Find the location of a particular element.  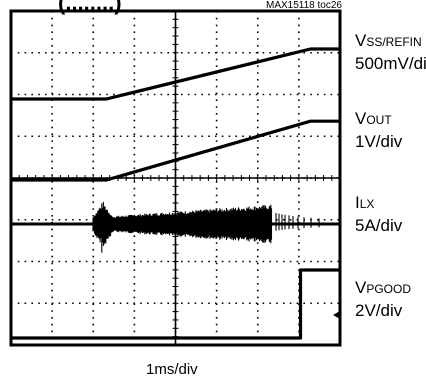

trace-vout is located at coordinates (175, 150).